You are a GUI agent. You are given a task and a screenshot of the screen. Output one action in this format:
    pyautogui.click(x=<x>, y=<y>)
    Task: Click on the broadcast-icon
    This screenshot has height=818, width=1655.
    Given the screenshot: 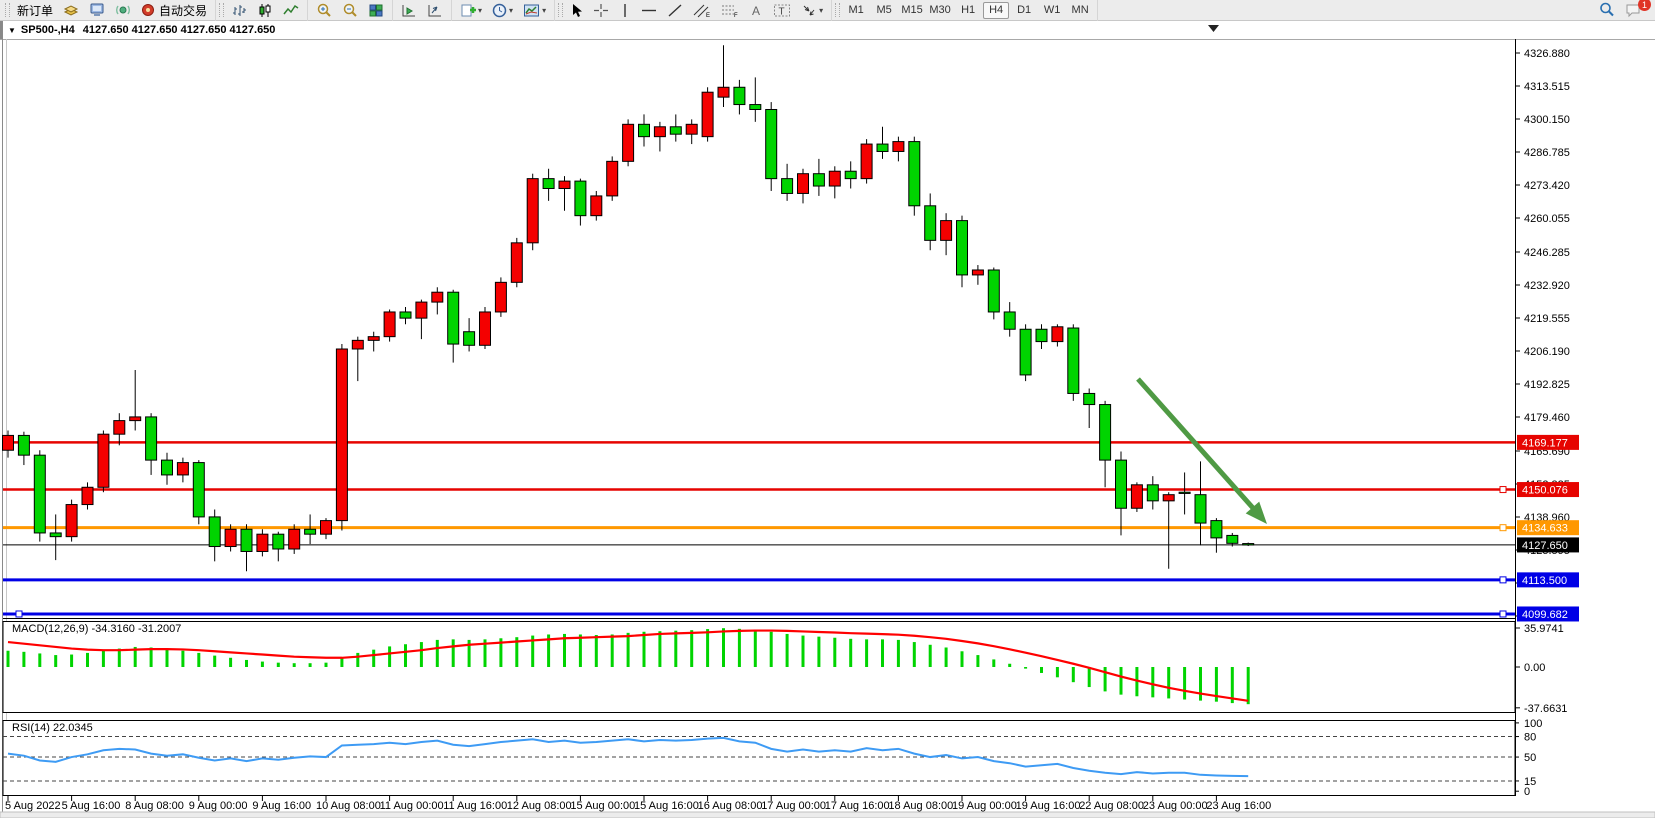 What is the action you would take?
    pyautogui.click(x=123, y=10)
    